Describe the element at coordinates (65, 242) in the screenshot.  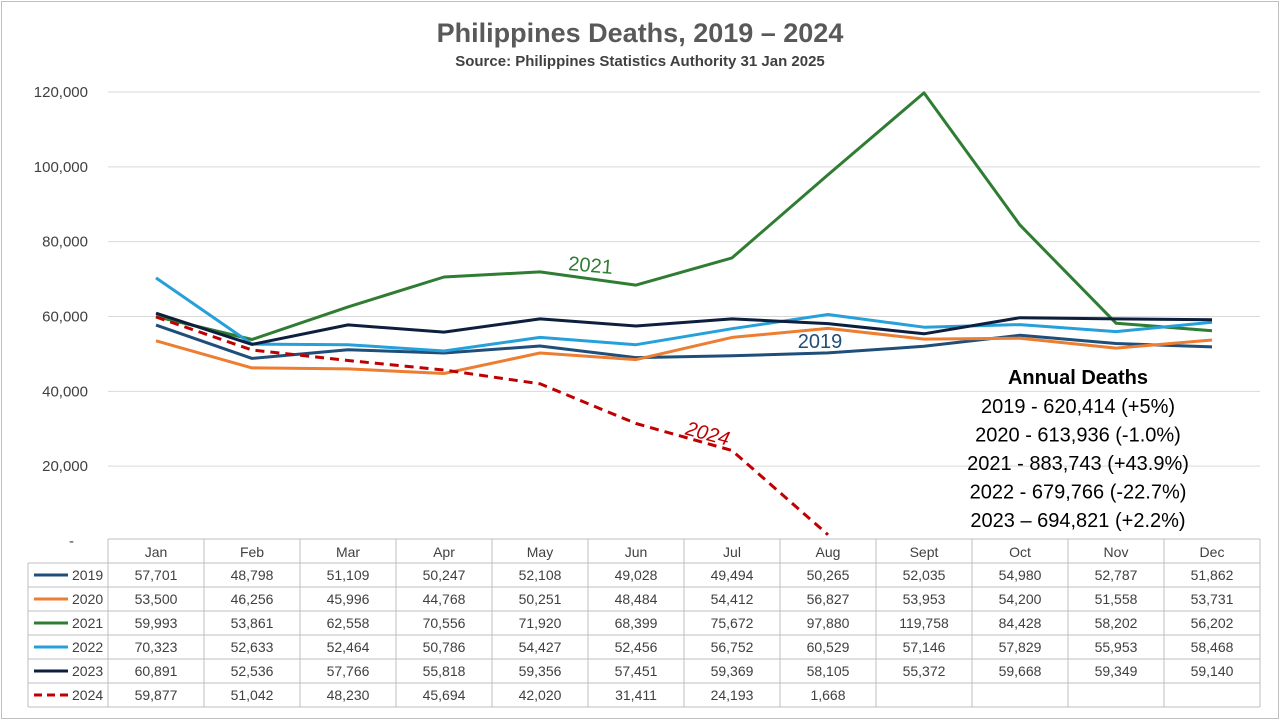
I see `y-tick-label: 80,000` at that location.